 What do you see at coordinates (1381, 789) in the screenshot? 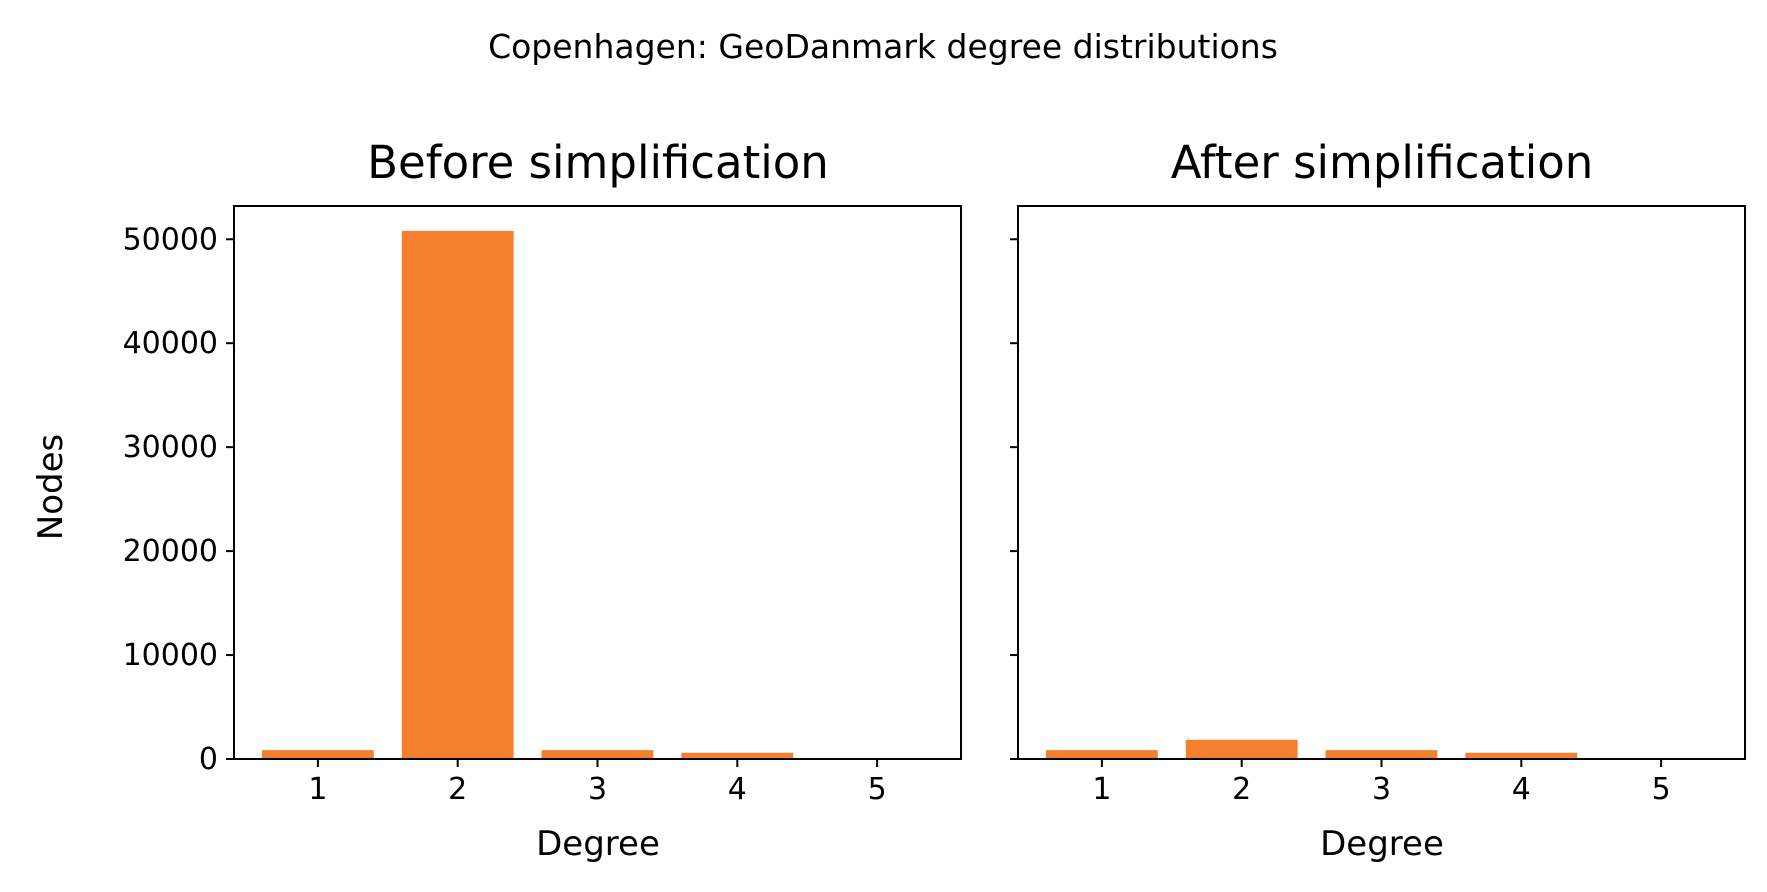
I see `x-tick-label-after: 3` at bounding box center [1381, 789].